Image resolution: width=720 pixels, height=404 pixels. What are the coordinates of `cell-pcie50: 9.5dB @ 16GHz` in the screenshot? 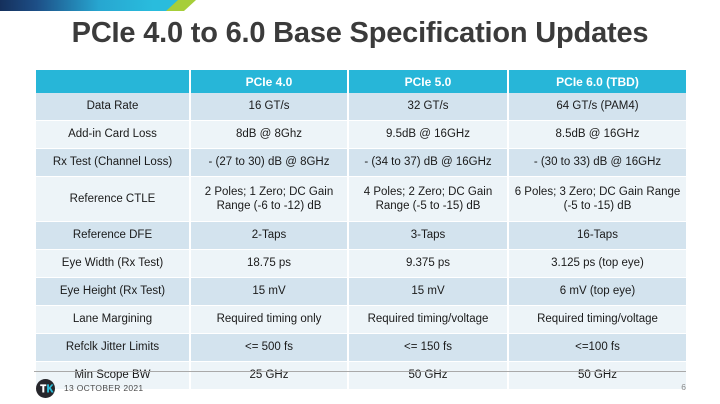 It's located at (428, 134).